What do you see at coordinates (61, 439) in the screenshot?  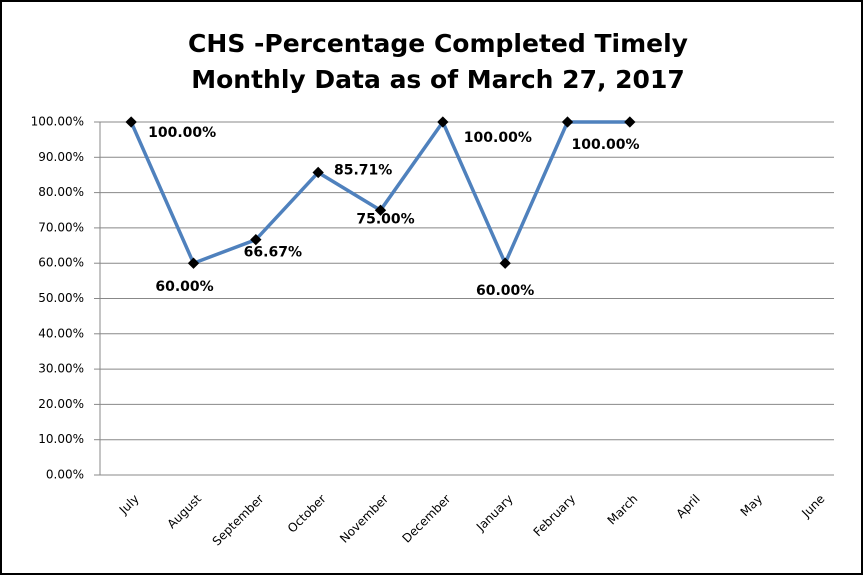 I see `y-tick-label: 10.00%` at bounding box center [61, 439].